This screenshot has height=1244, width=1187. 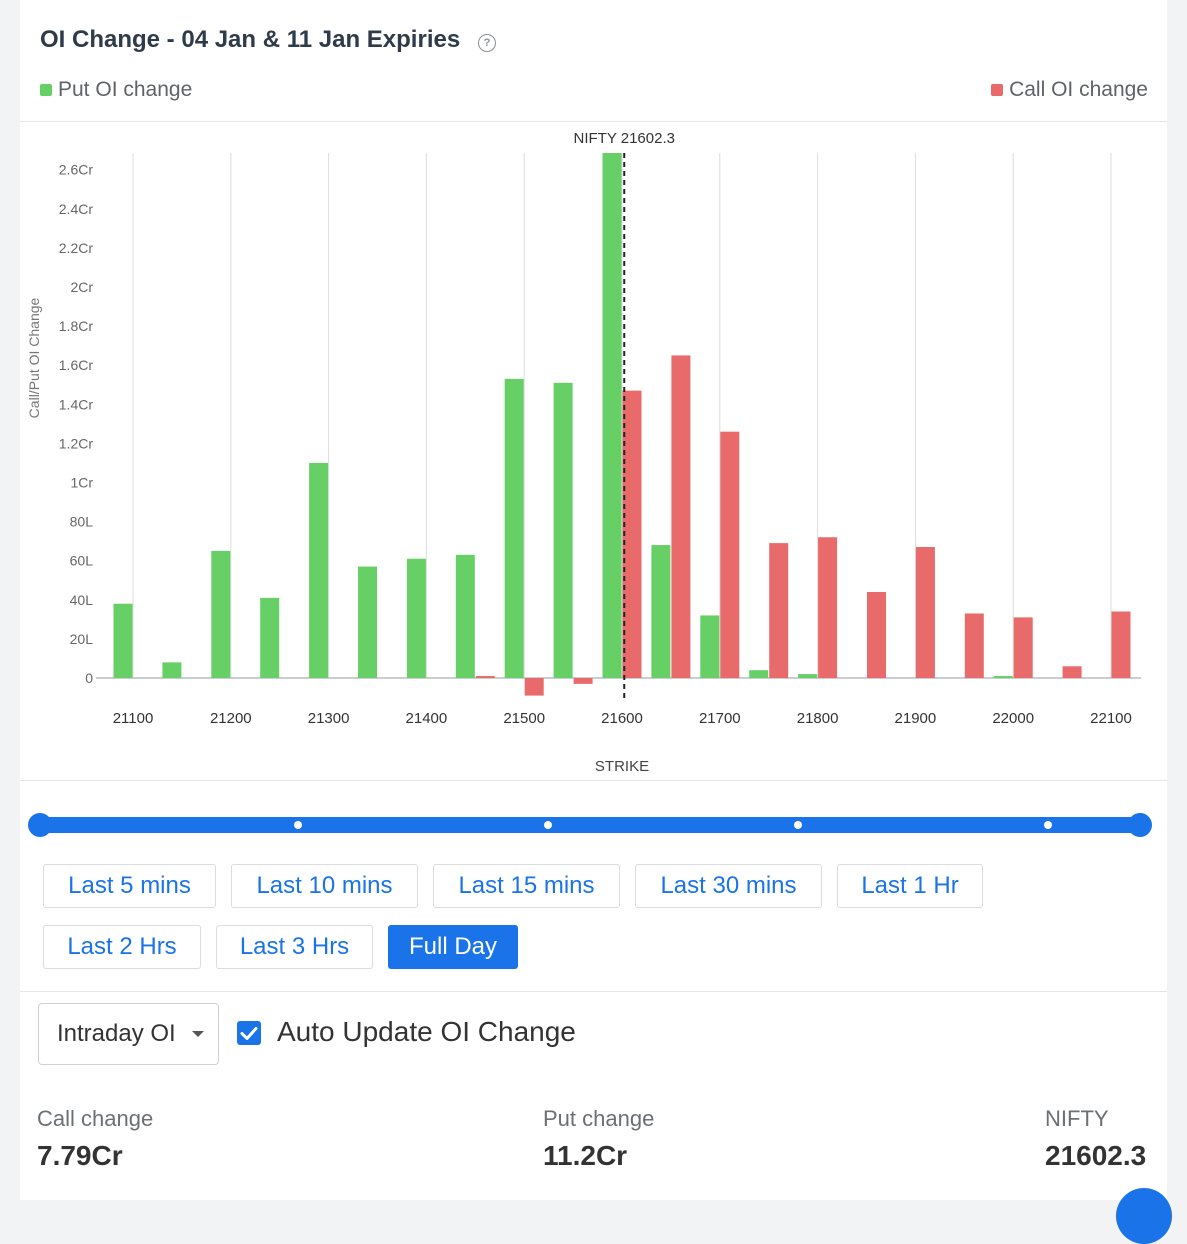 What do you see at coordinates (294, 947) in the screenshot?
I see `time-button: Last 3 Hrs` at bounding box center [294, 947].